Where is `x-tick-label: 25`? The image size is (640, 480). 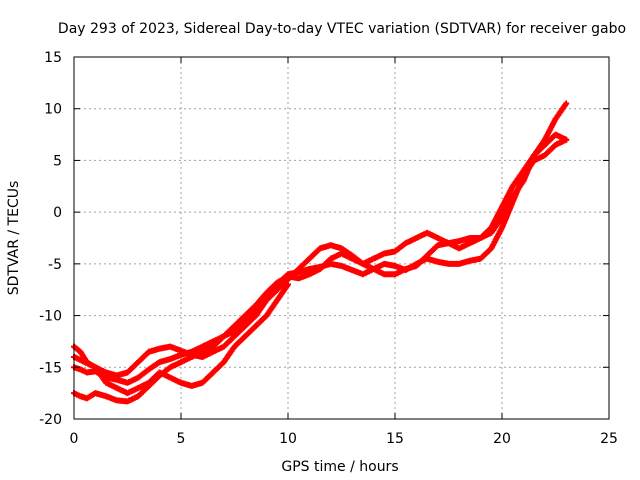 x-tick-label: 25 is located at coordinates (609, 439).